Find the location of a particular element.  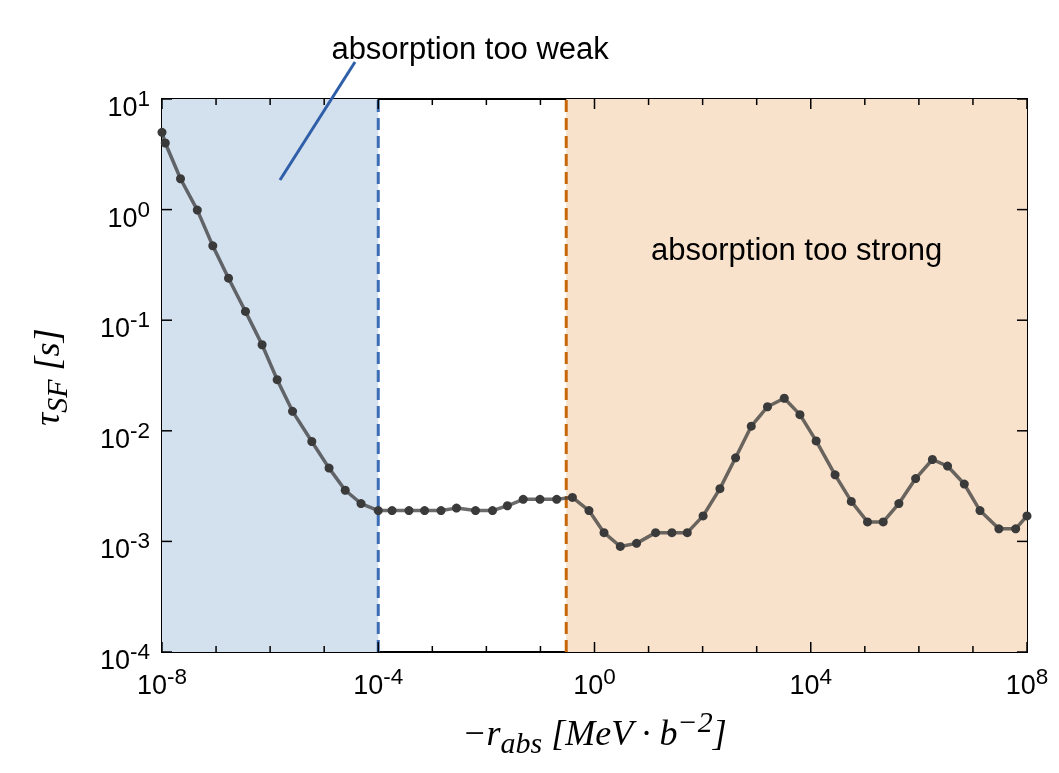

y-tick-label: 10$^{1}$ is located at coordinates (128, 104).